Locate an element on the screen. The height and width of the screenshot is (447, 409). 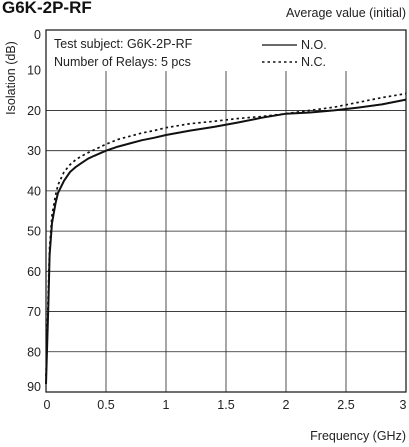
y-tick-label: 90 is located at coordinates (34, 387).